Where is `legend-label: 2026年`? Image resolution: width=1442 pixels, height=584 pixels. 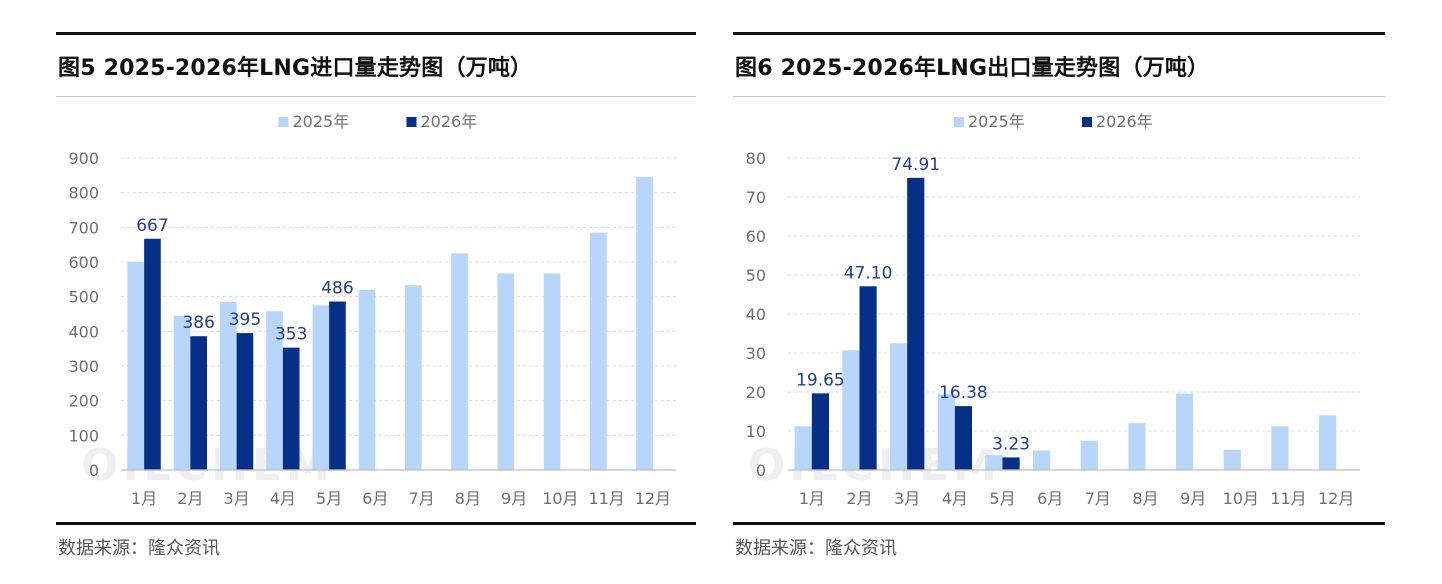
legend-label: 2026年 is located at coordinates (1124, 121).